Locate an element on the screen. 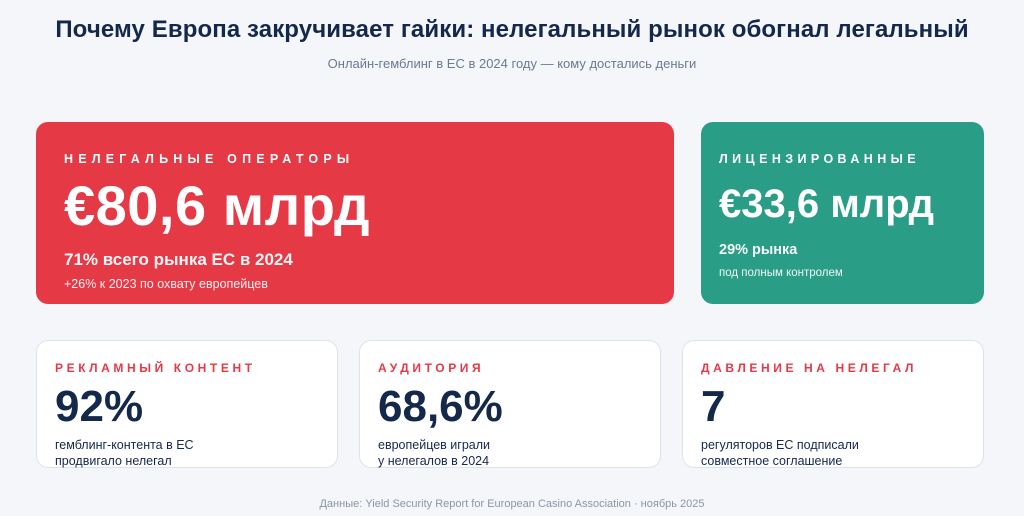 The width and height of the screenshot is (1024, 516). audience-value: 68,6% is located at coordinates (440, 406).